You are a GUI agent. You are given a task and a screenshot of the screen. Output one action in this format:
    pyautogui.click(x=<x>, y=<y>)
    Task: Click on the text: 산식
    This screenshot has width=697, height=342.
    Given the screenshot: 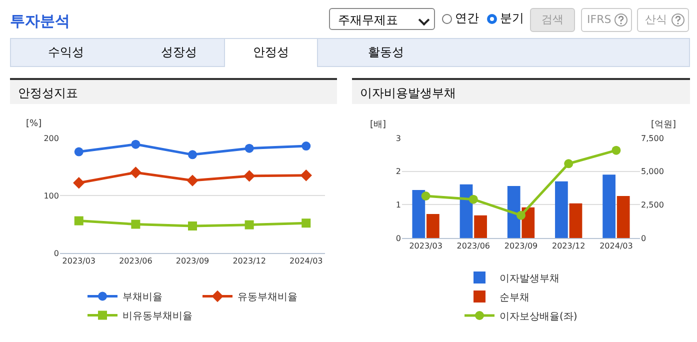 What is the action you would take?
    pyautogui.click(x=663, y=20)
    